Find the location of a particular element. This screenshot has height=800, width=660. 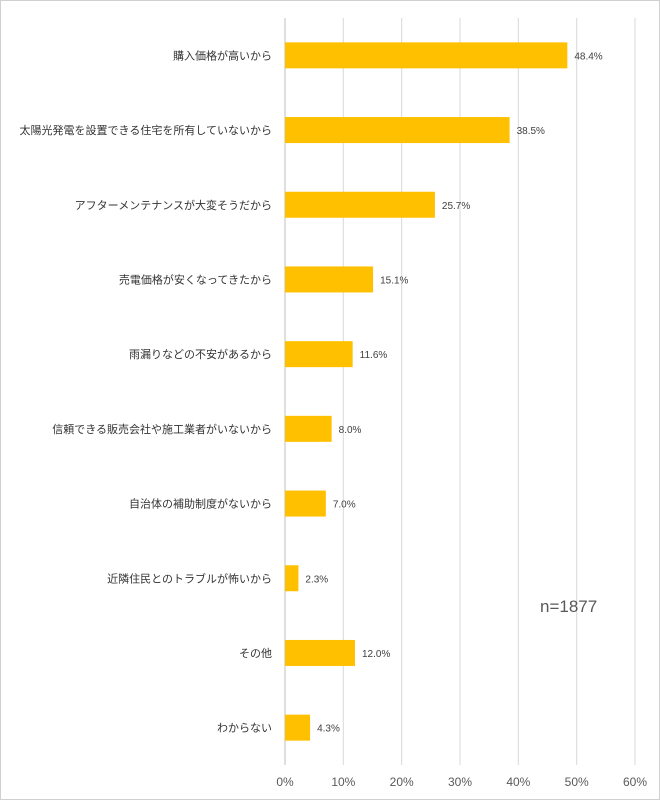

value-label: 15.1% is located at coordinates (394, 280).